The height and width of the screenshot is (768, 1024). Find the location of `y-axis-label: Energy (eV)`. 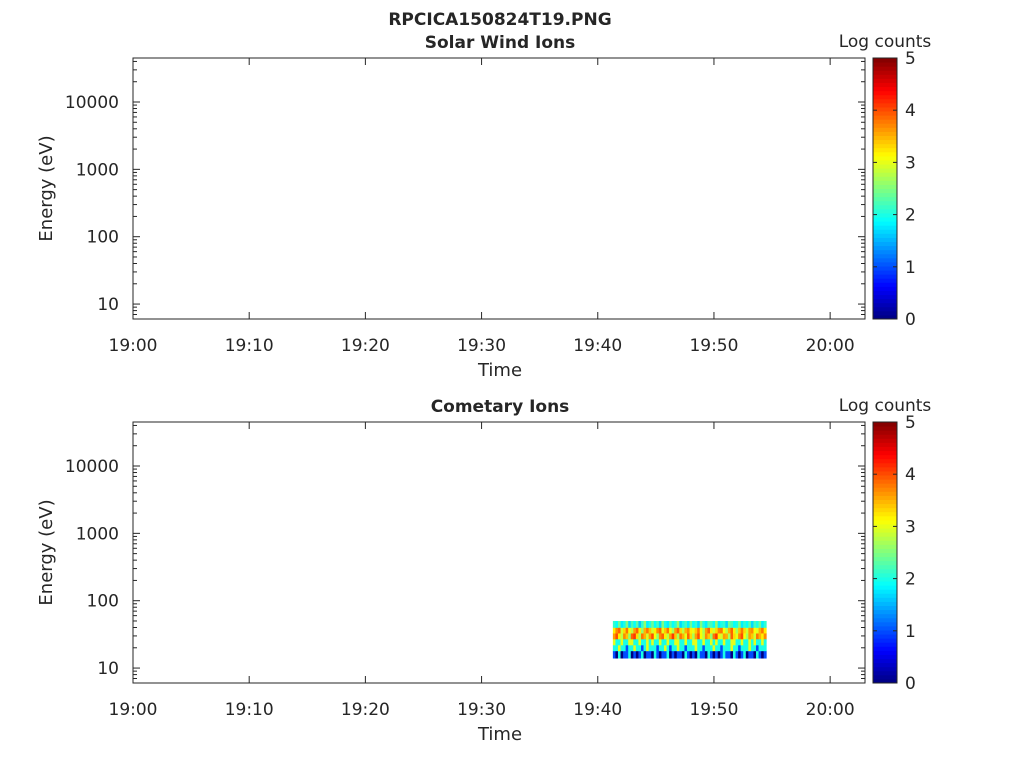

y-axis-label: Energy (eV) is located at coordinates (46, 552).